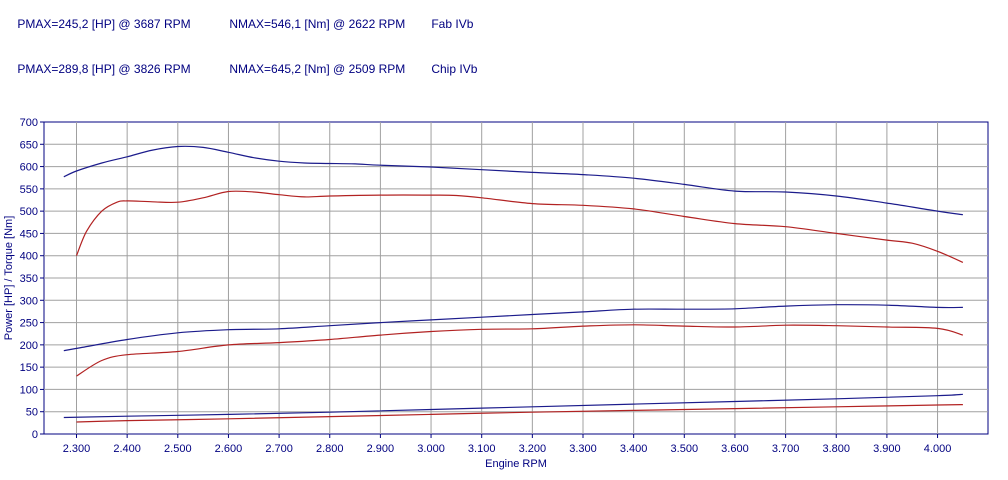 The width and height of the screenshot is (1008, 480). I want to click on y-axis-label: Power [HP] / Torque [Nm], so click(9, 278).